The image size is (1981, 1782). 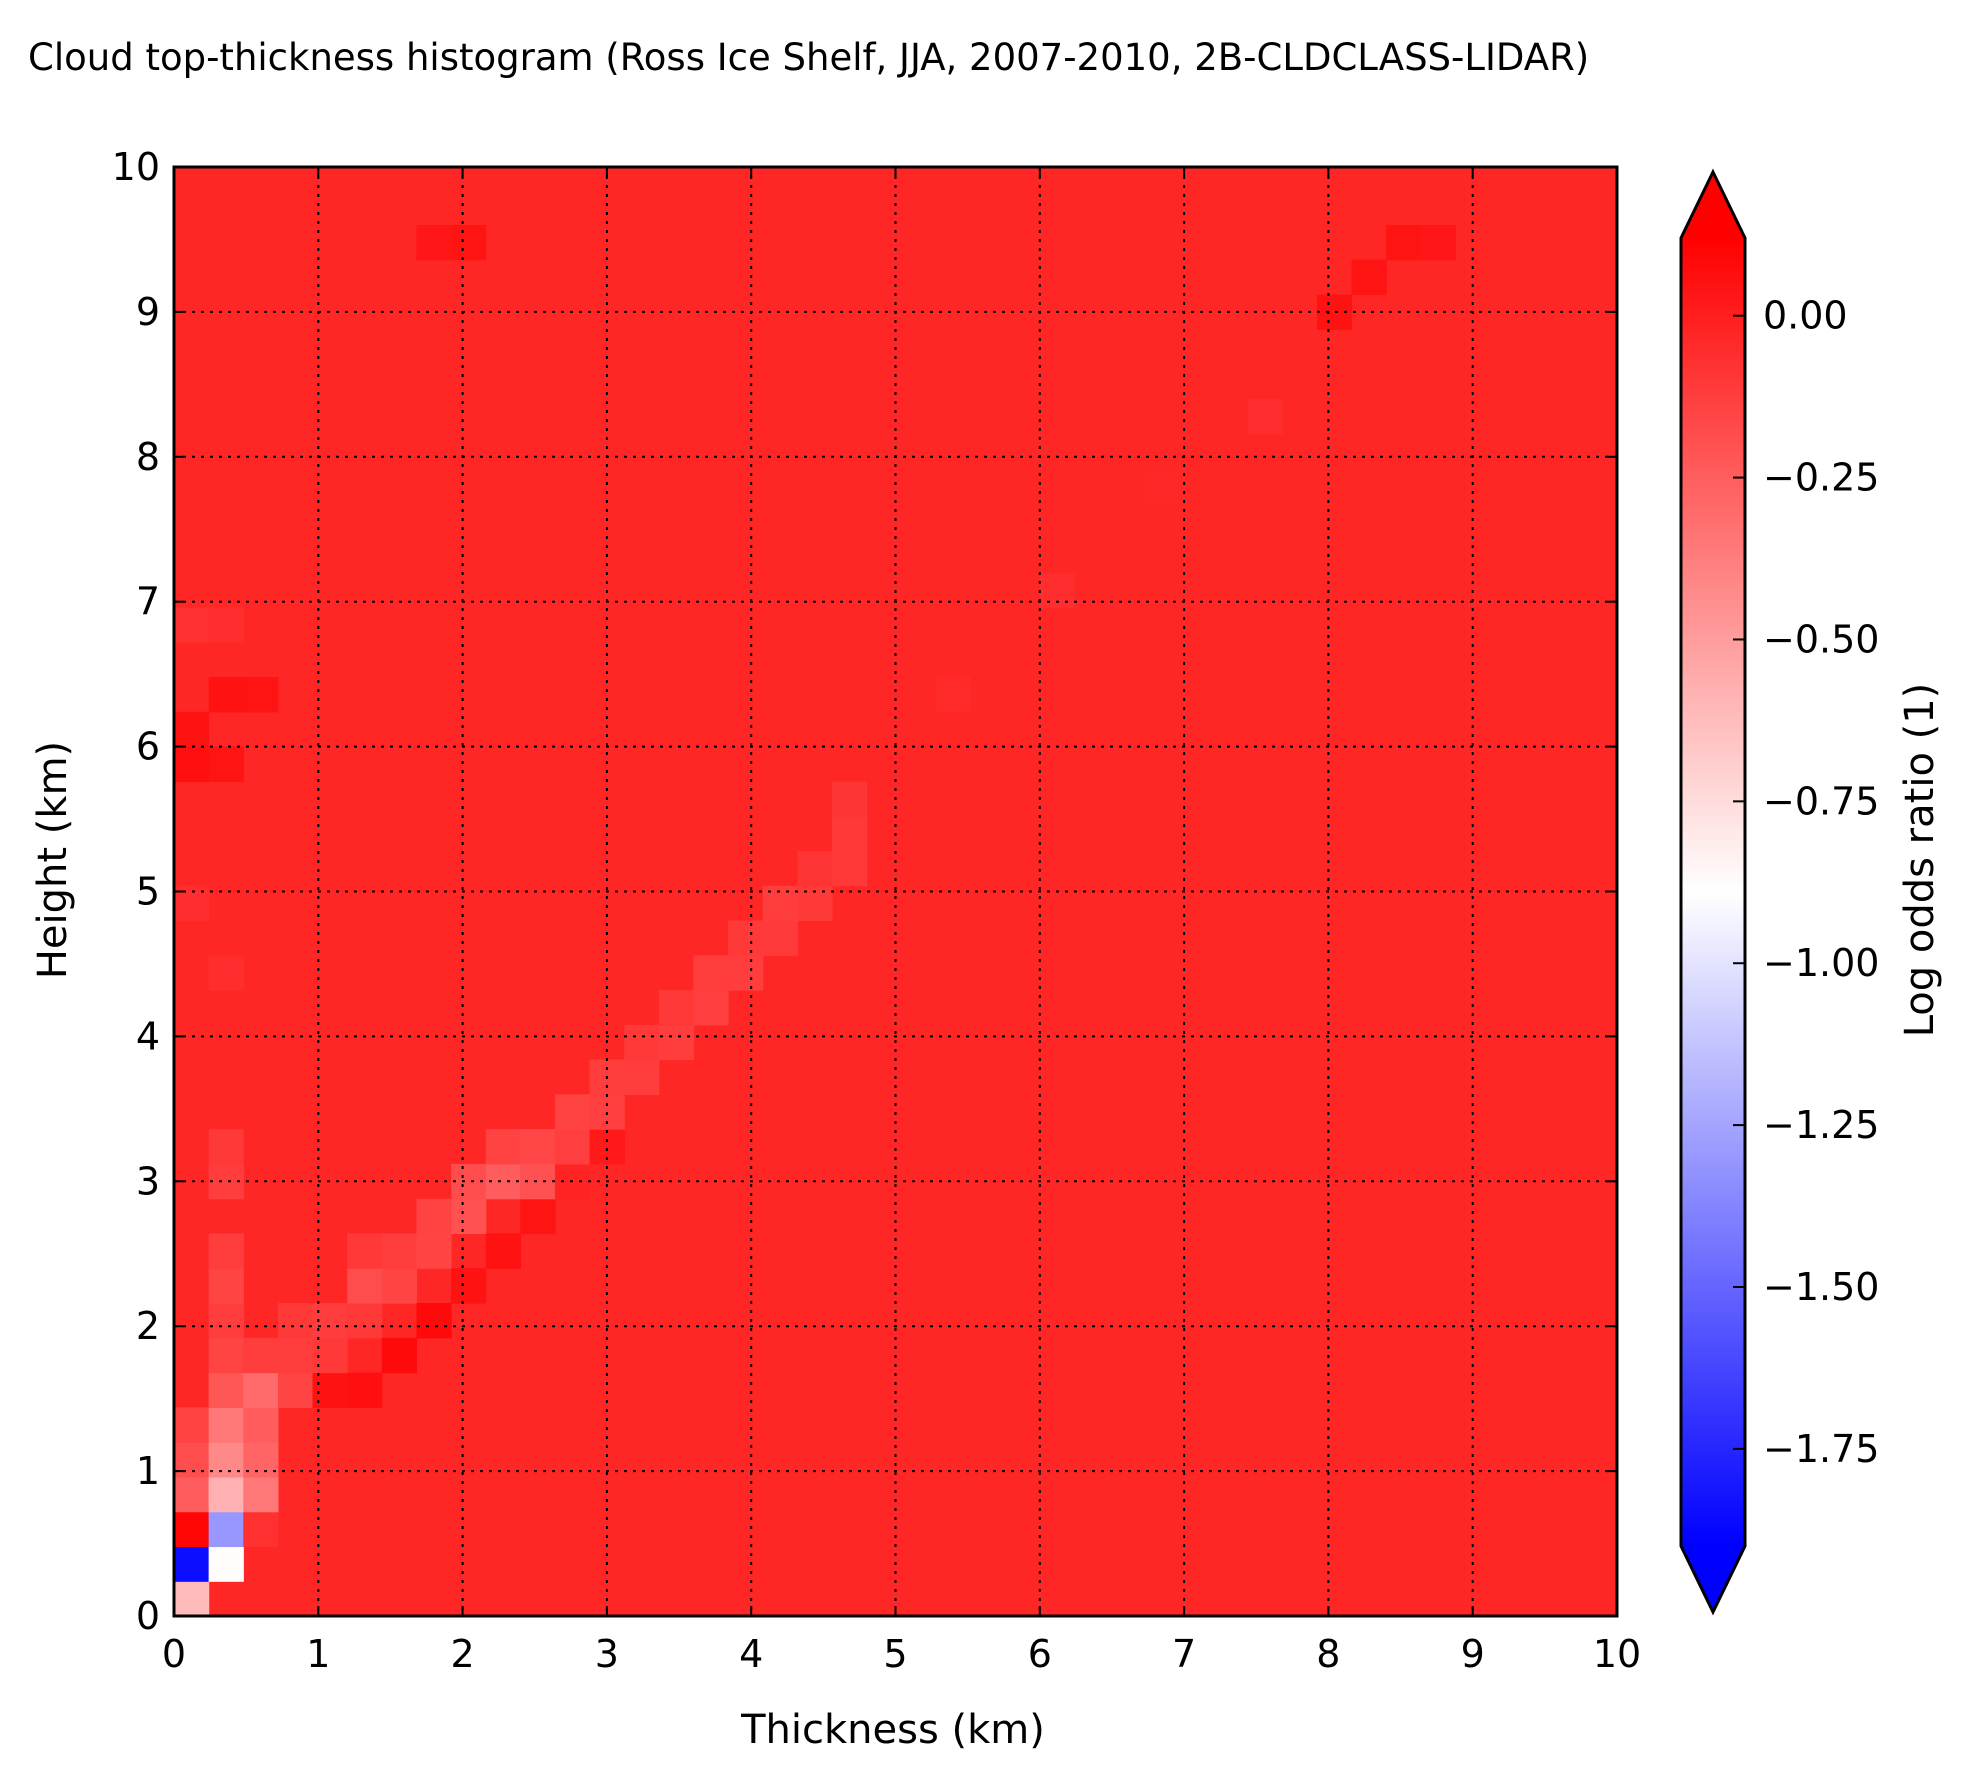 I want to click on colorbar-gradient, so click(x=1713, y=892).